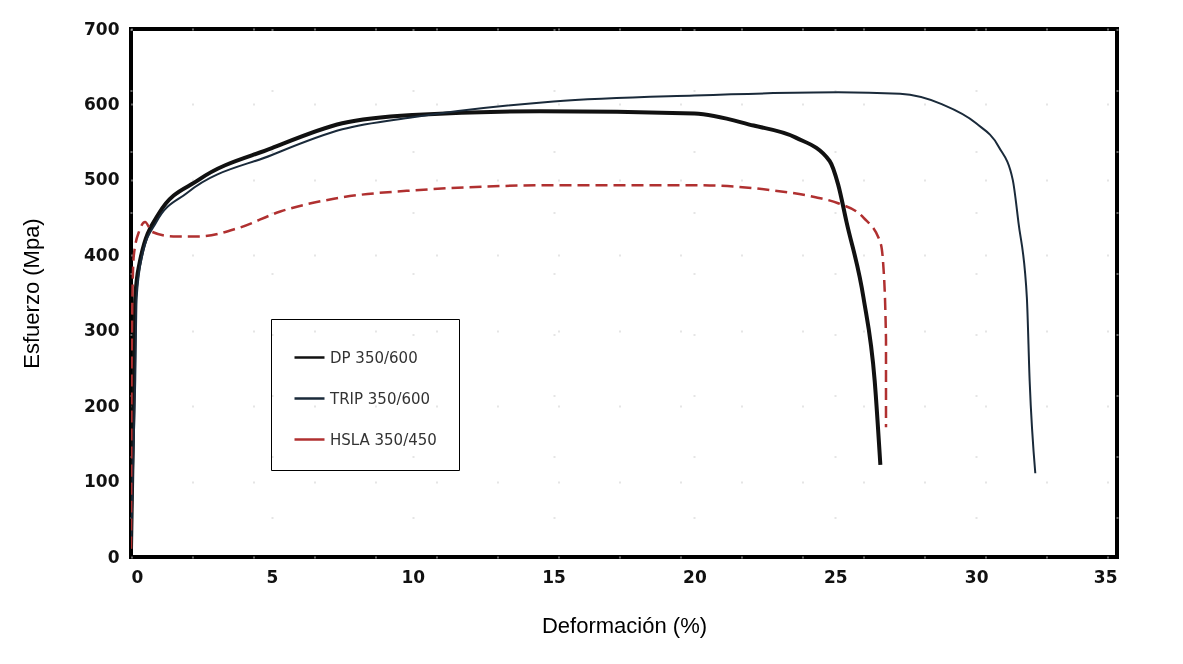 The height and width of the screenshot is (664, 1183). What do you see at coordinates (272, 576) in the screenshot?
I see `x-tick-label: 5` at bounding box center [272, 576].